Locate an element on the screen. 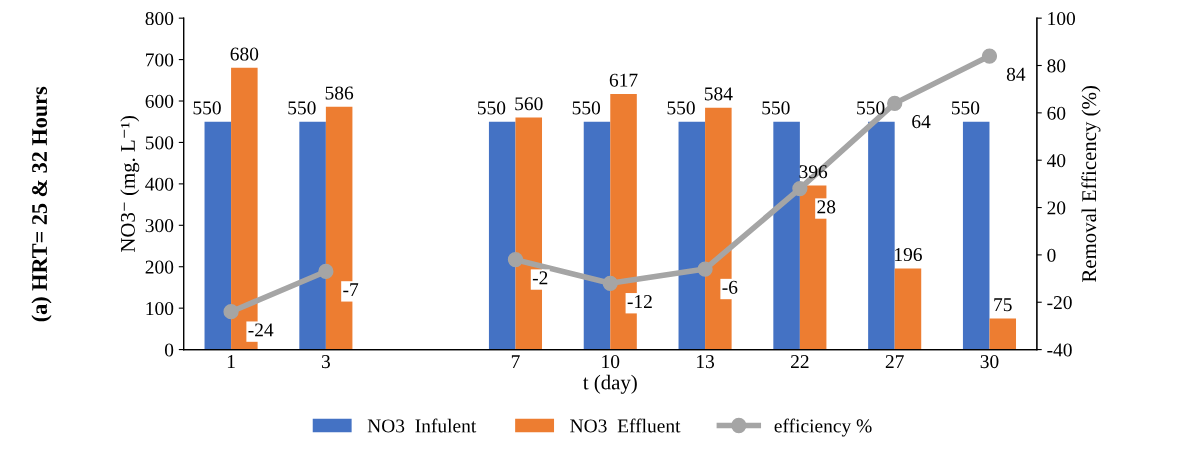 The height and width of the screenshot is (454, 1185). x-axis-title: t (day) is located at coordinates (610, 384).